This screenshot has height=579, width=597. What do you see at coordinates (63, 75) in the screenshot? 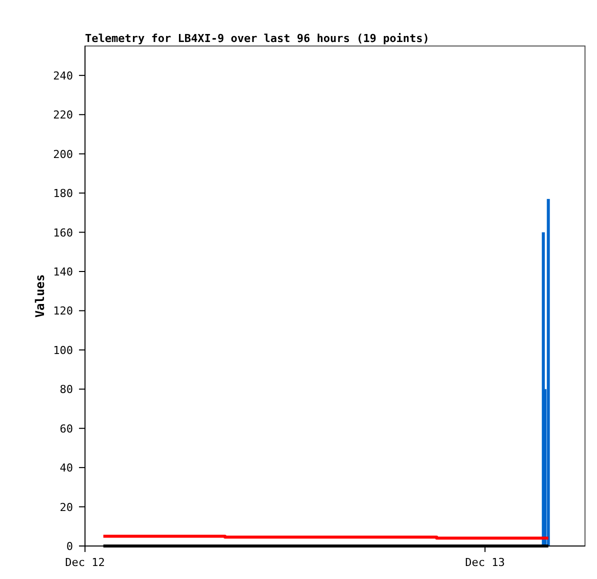
I see `y-tick-label: 240` at bounding box center [63, 75].